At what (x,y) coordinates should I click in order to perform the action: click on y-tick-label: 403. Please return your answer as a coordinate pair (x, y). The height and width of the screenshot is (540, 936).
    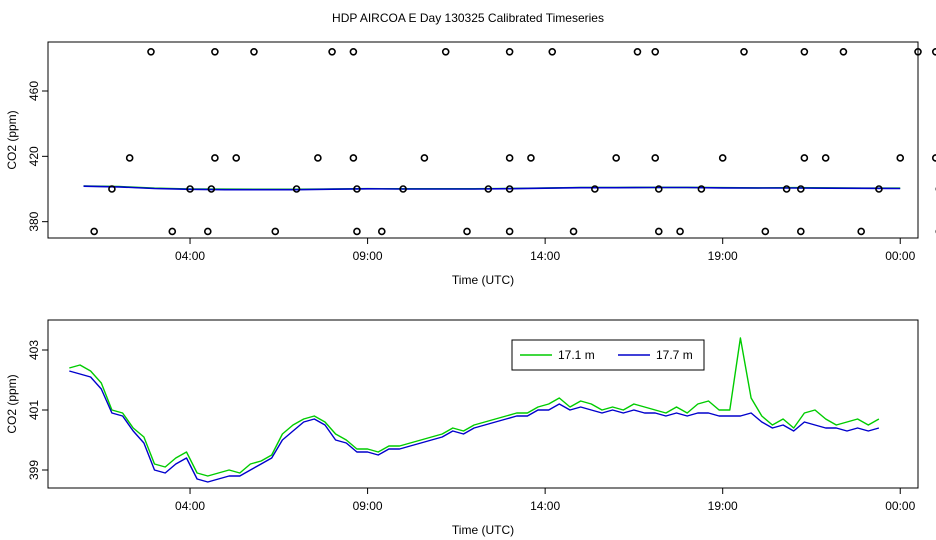
    Looking at the image, I should click on (34, 350).